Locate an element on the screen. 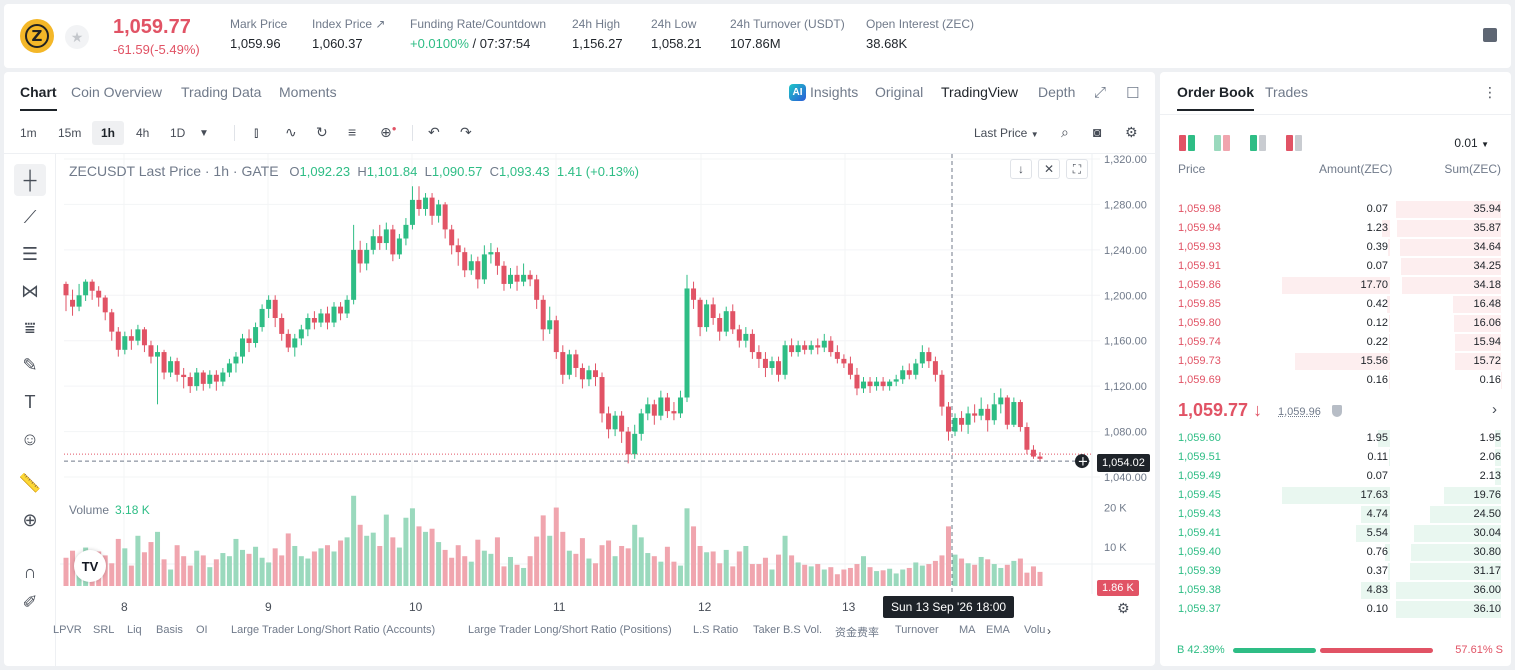 The width and height of the screenshot is (1515, 670). ask-row: 1,059.80 0.12 16.06 is located at coordinates (1335, 323).